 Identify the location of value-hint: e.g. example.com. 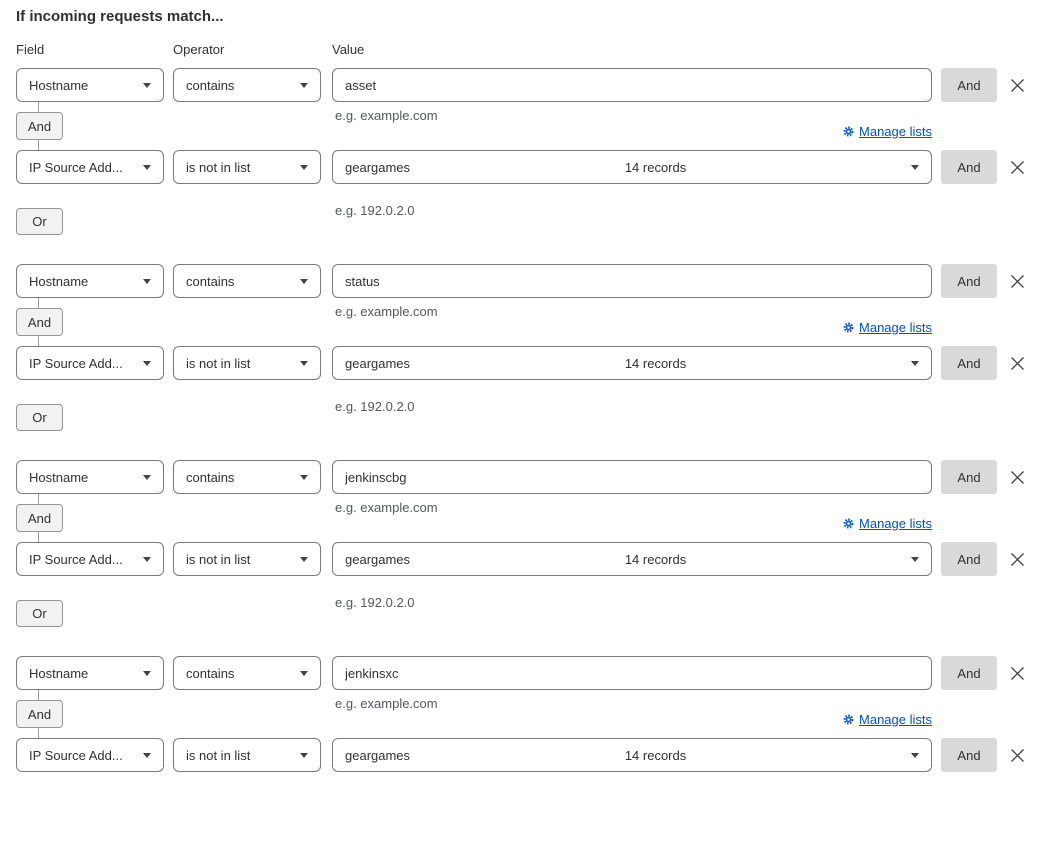
(386, 115).